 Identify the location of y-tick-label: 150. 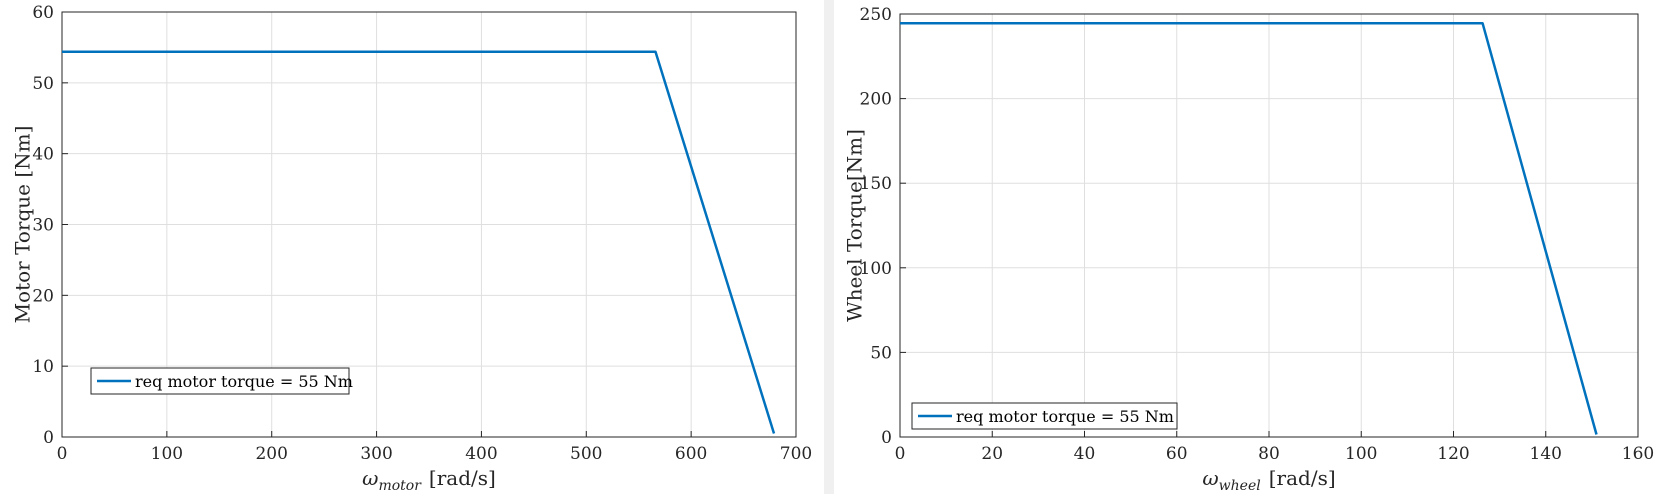
(876, 184).